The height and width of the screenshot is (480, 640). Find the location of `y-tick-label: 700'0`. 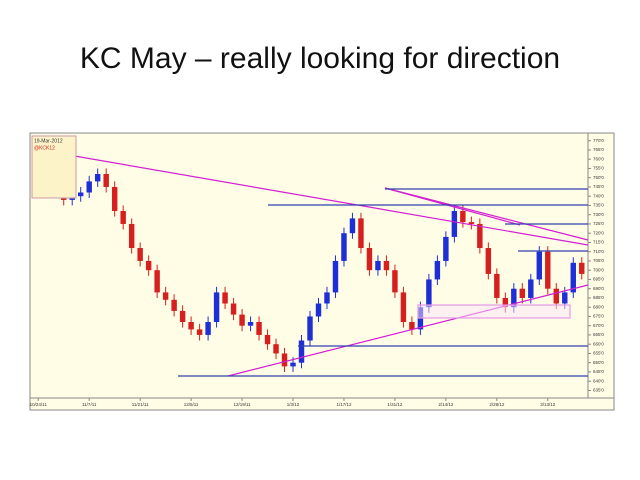

y-tick-label: 700'0 is located at coordinates (598, 269).